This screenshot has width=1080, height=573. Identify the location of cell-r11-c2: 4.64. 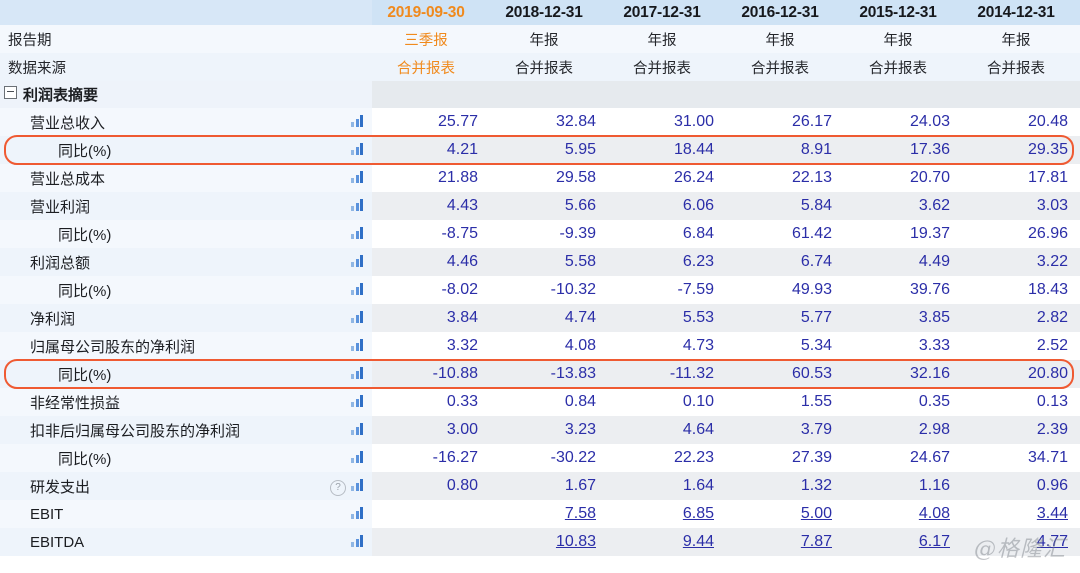
(667, 430).